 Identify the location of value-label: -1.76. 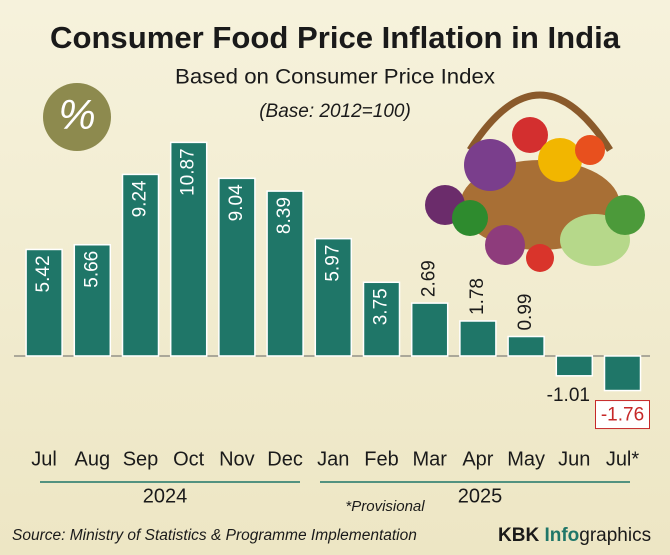
(622, 415).